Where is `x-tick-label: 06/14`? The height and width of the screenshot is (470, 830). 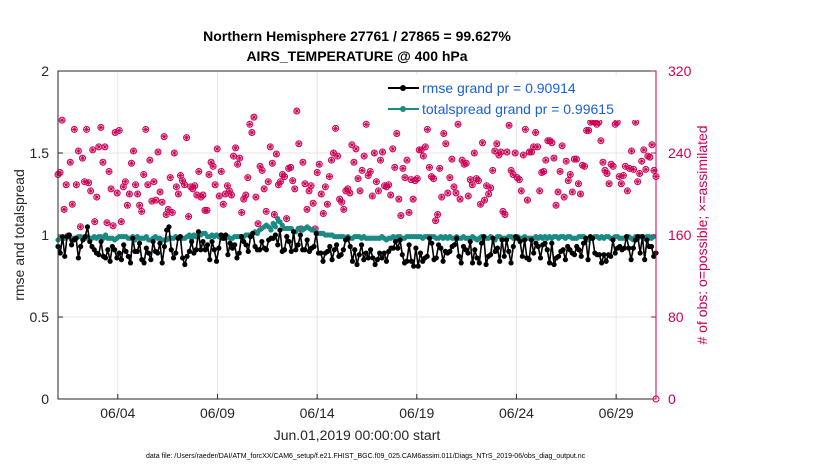 x-tick-label: 06/14 is located at coordinates (317, 413).